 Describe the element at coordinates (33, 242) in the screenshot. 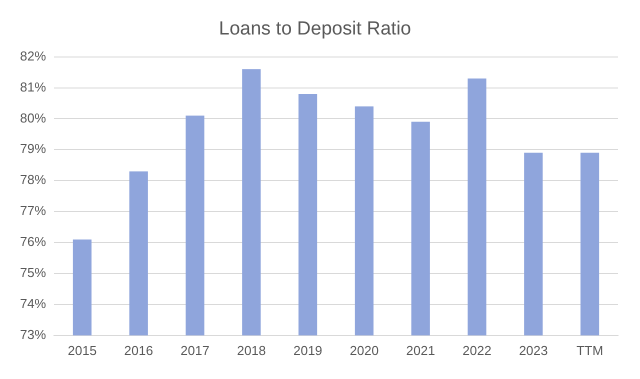

I see `y-tick-label: 76%` at that location.